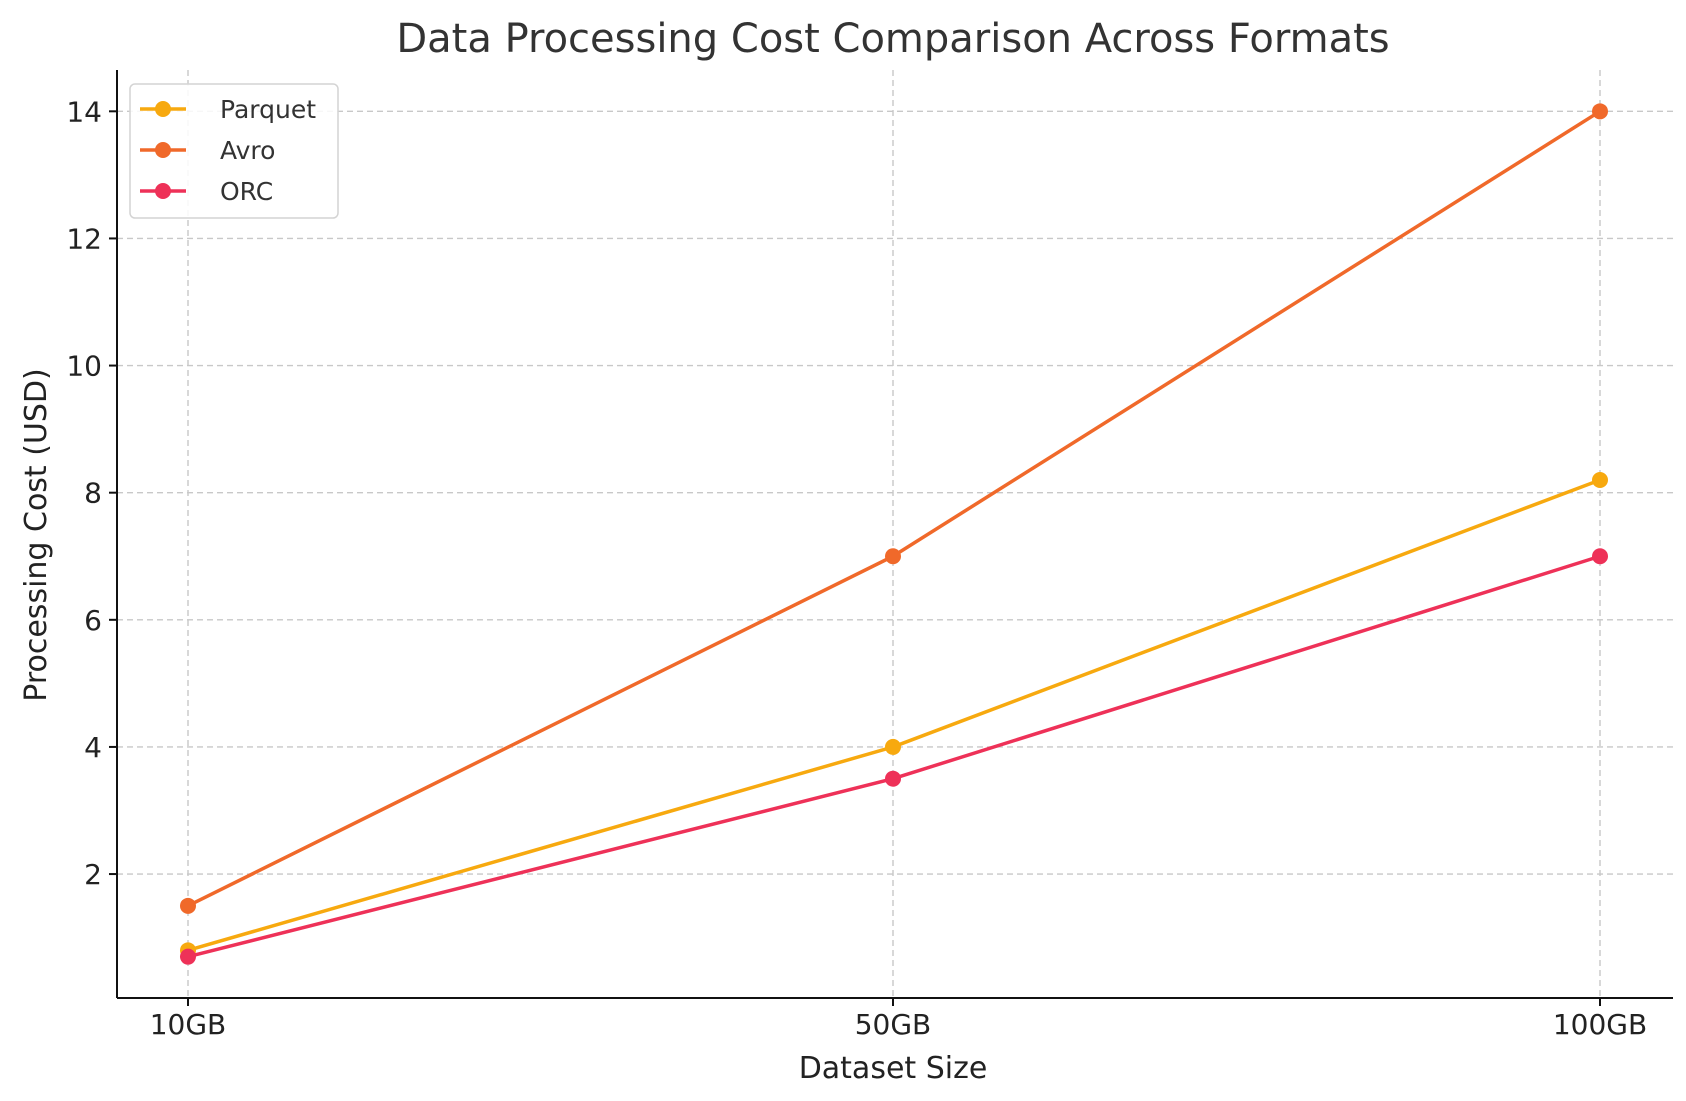  I want to click on legend-label-orc: ORC, so click(246, 191).